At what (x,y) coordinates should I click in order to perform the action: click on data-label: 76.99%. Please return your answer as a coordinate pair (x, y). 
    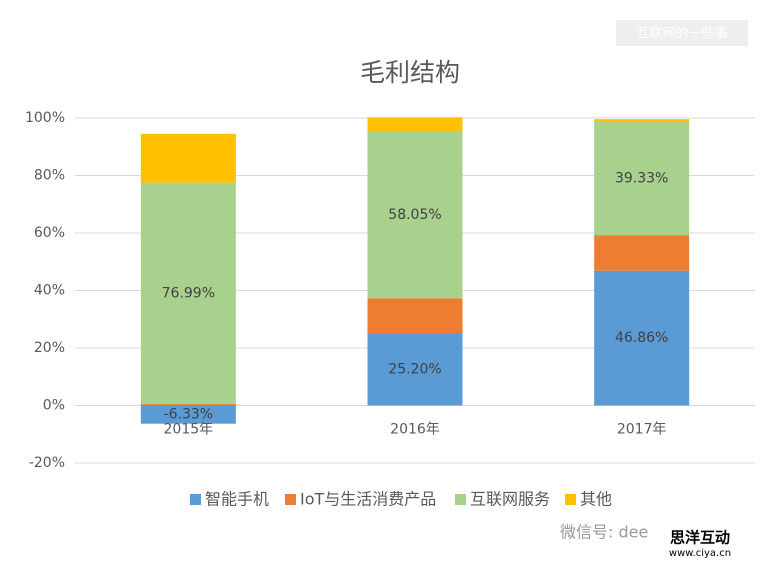
    Looking at the image, I should click on (188, 293).